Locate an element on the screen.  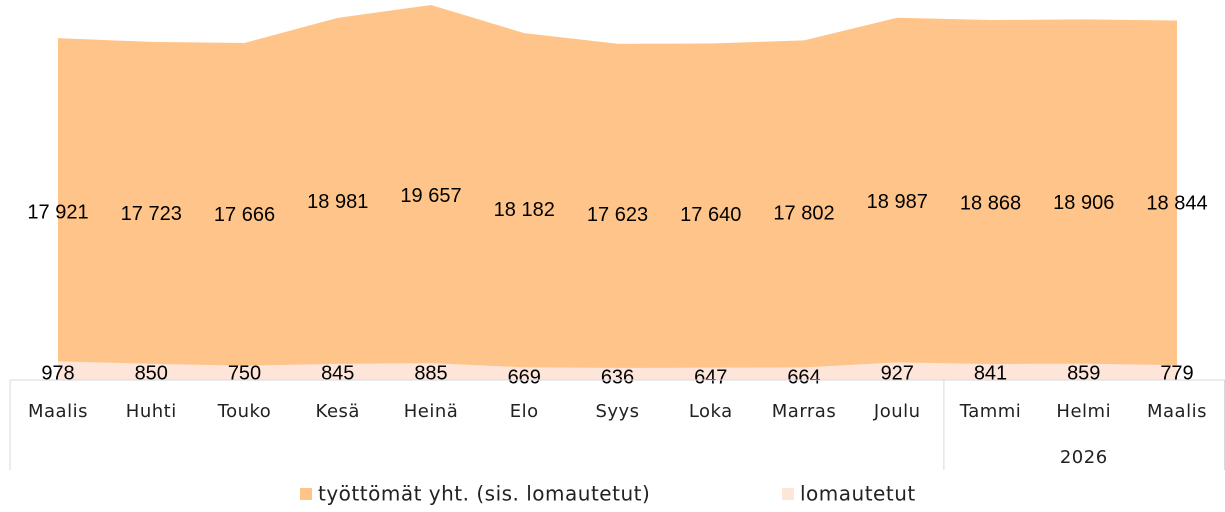
data-label: 636 is located at coordinates (617, 377).